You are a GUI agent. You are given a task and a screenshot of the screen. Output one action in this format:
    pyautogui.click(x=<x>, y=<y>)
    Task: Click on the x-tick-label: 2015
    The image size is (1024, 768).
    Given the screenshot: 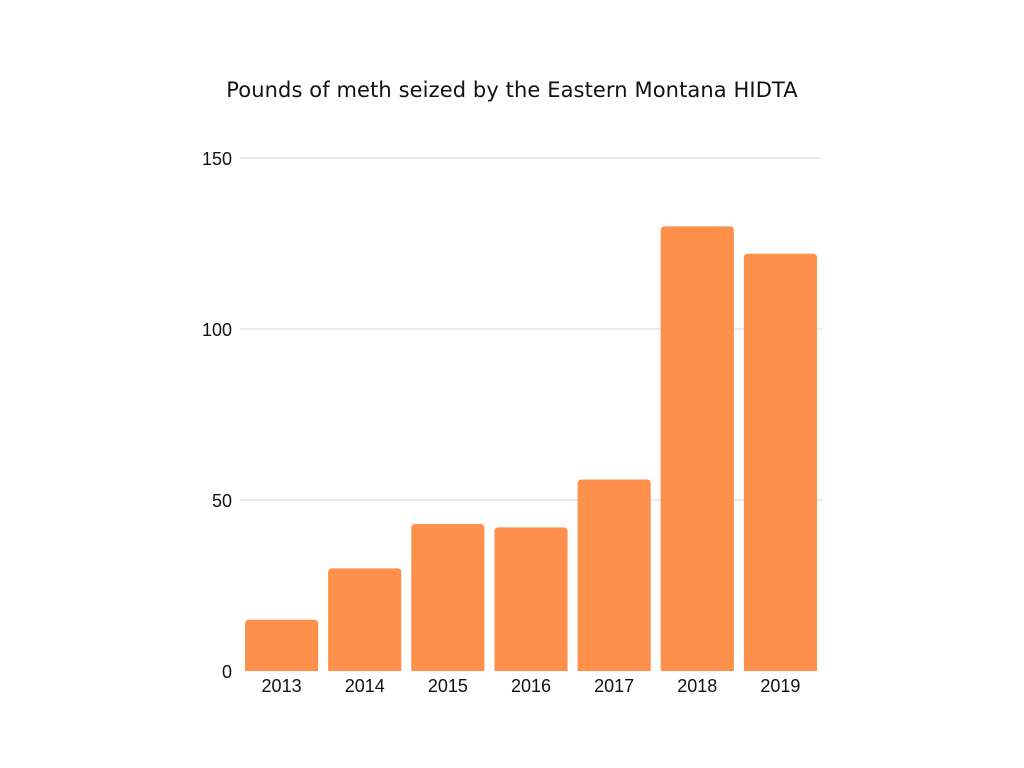 What is the action you would take?
    pyautogui.click(x=448, y=686)
    